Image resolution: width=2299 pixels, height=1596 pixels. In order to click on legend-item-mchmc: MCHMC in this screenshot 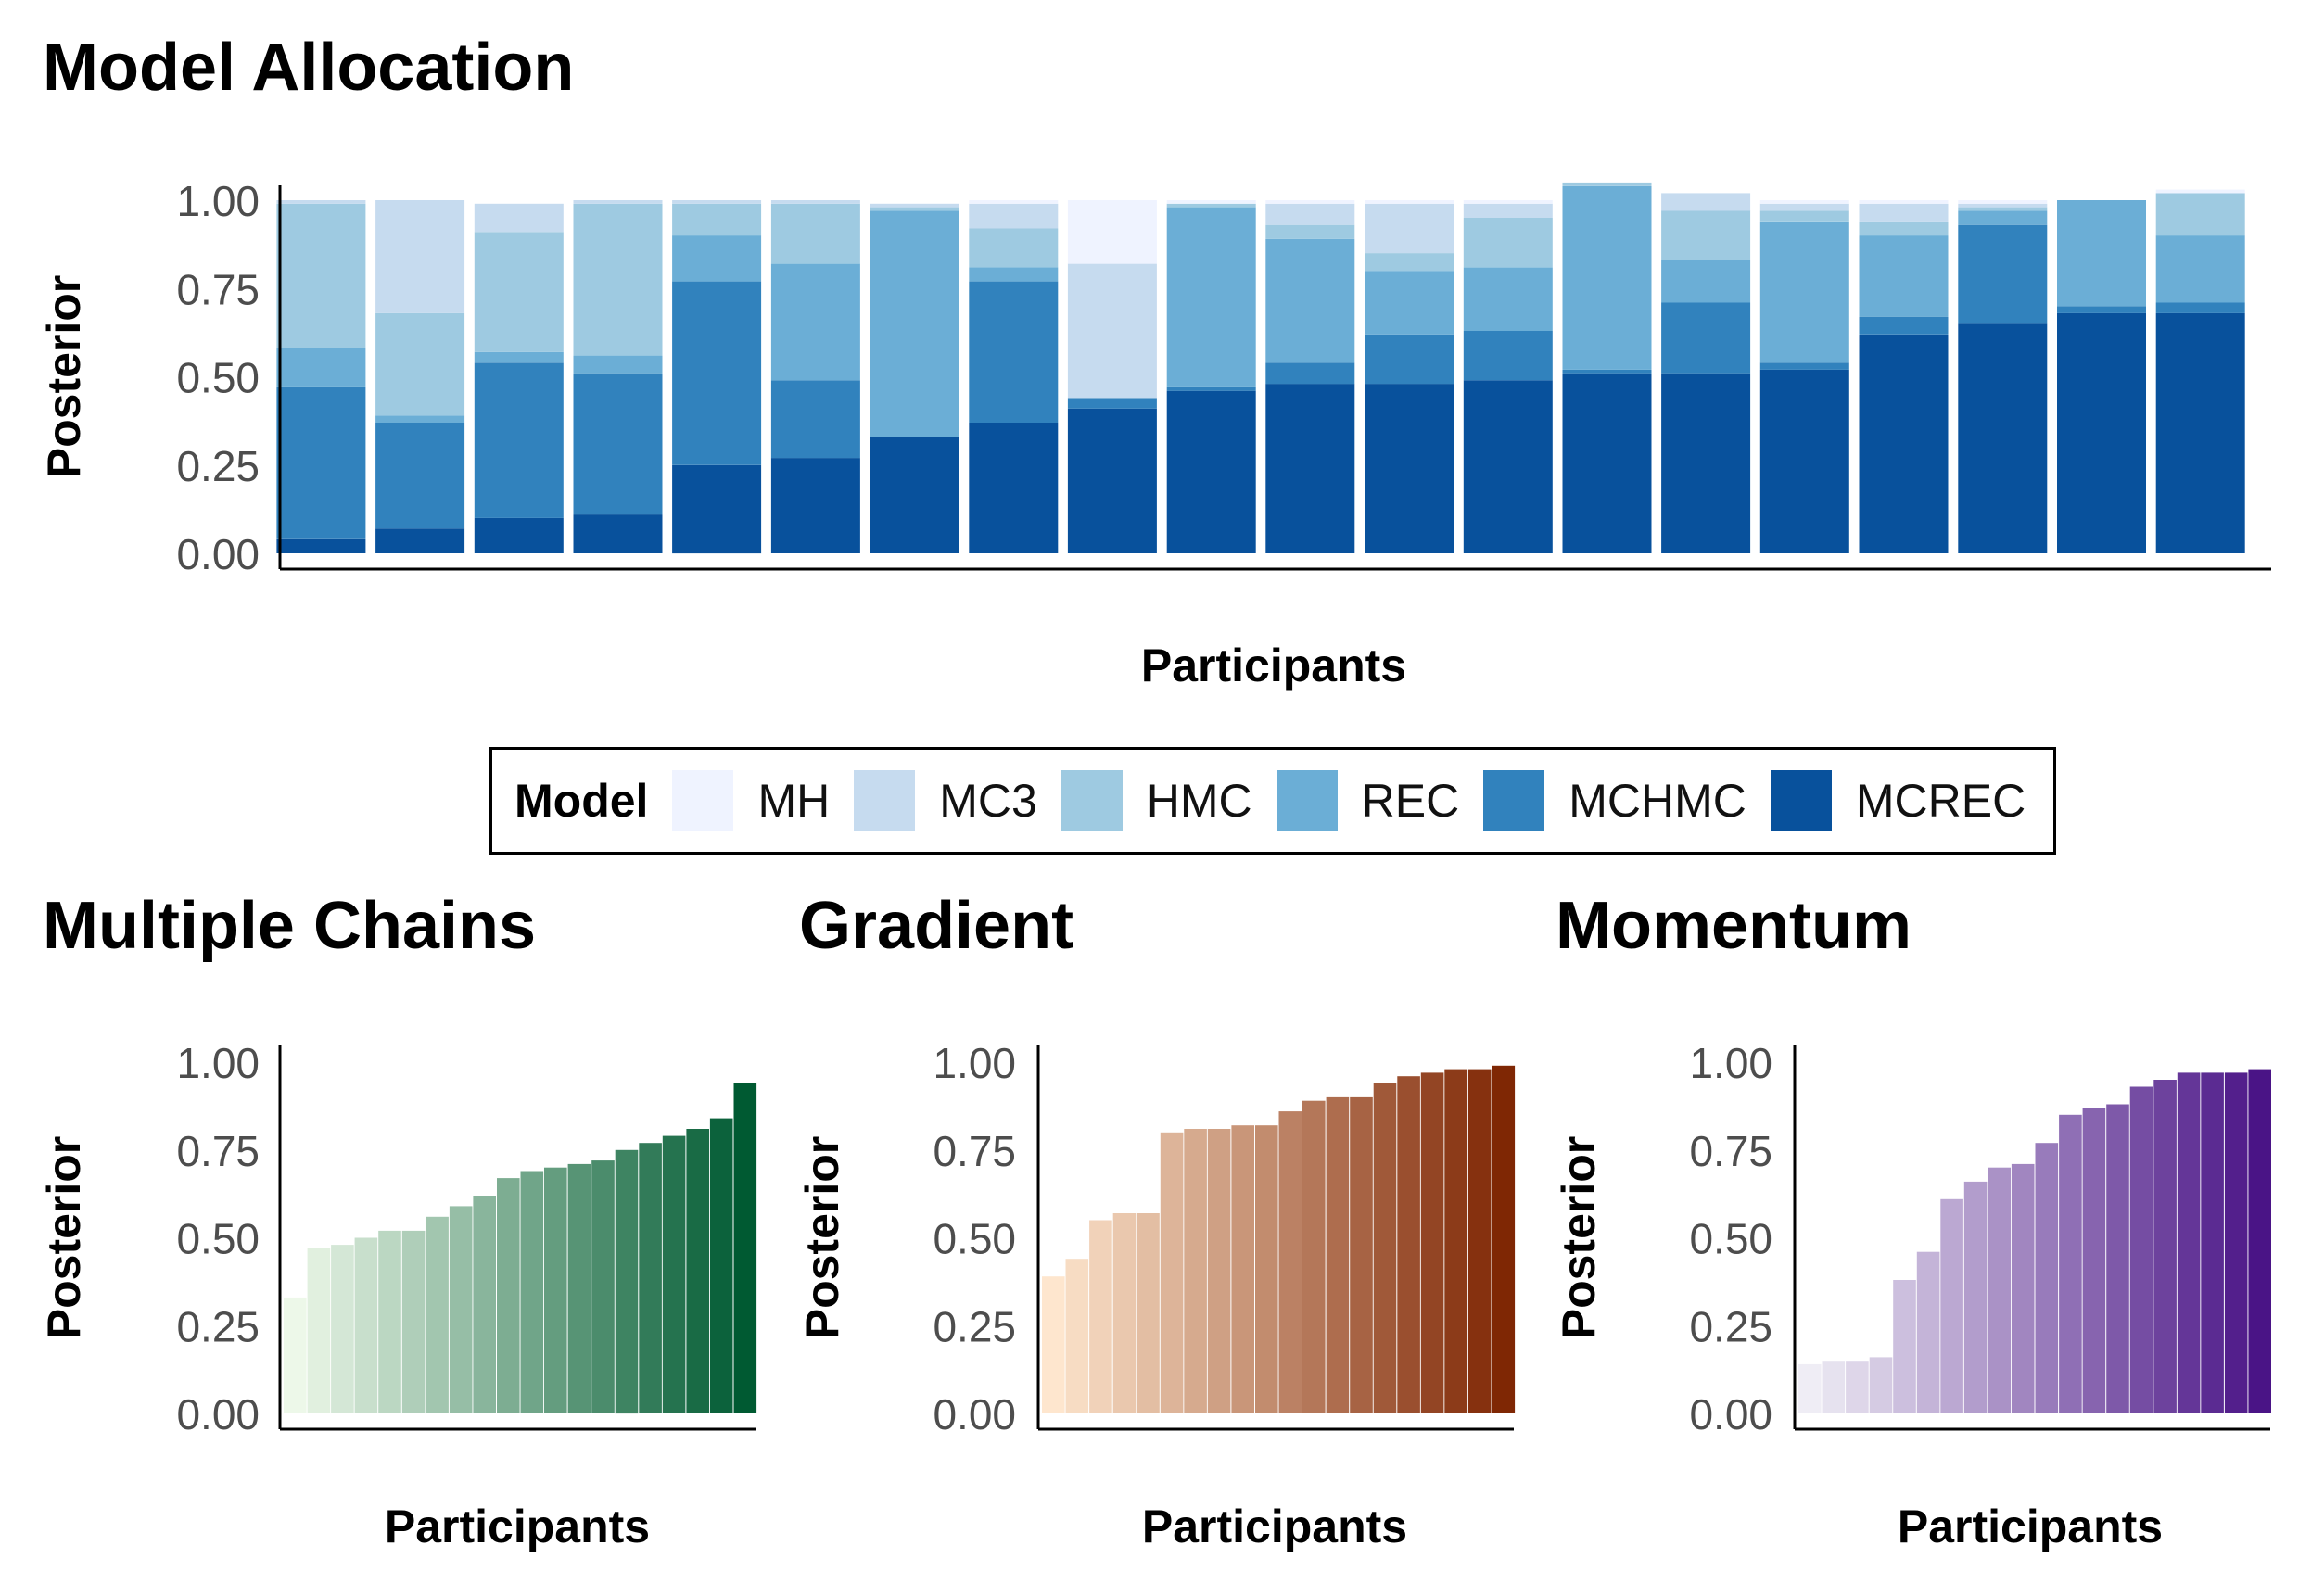, I will do `click(1614, 800)`.